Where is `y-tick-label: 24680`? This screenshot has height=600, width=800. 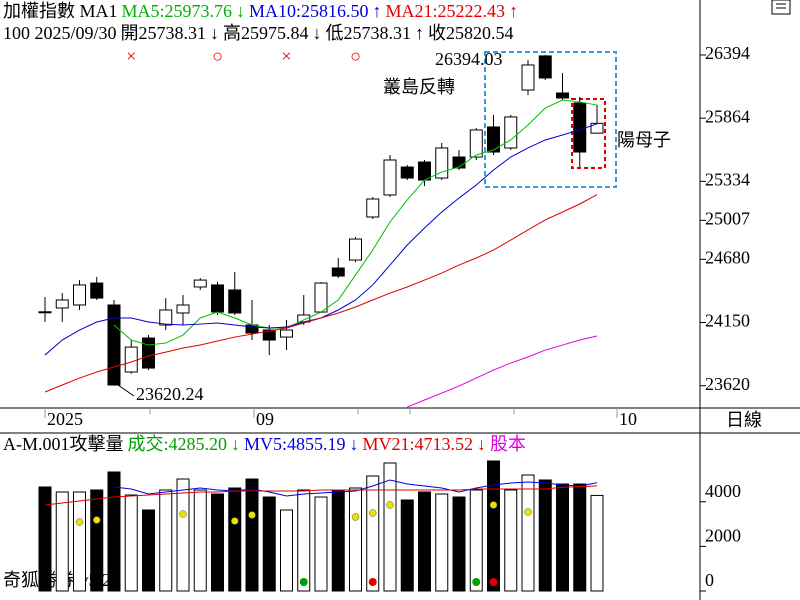 y-tick-label: 24680 is located at coordinates (727, 257).